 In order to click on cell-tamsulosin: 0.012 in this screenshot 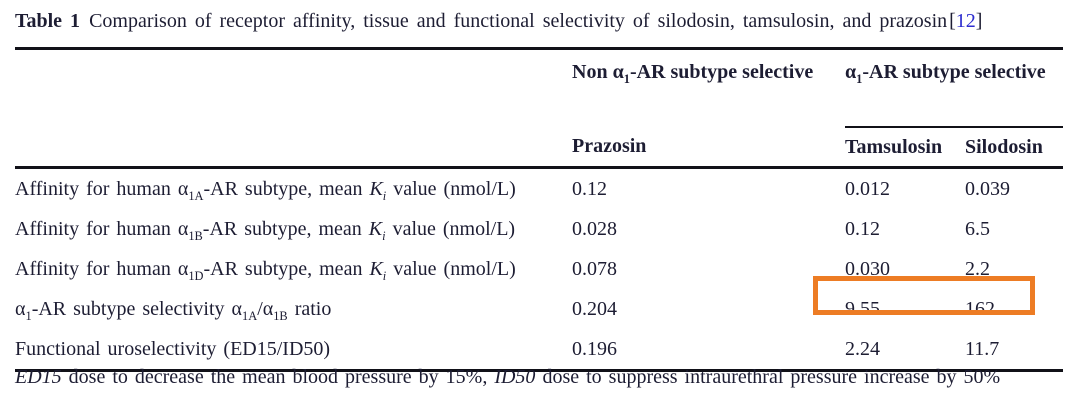, I will do `click(867, 188)`.